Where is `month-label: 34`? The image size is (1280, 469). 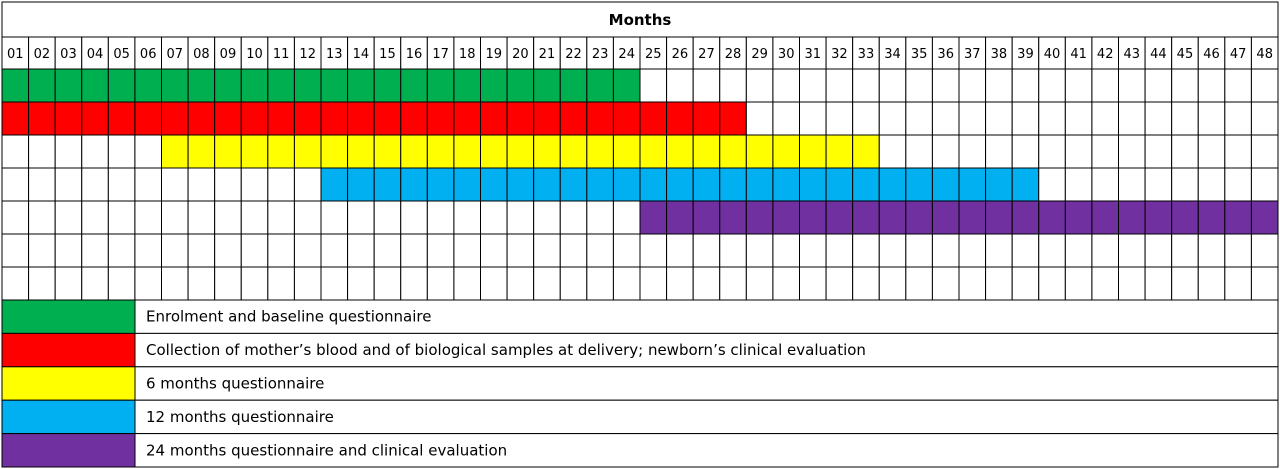 month-label: 34 is located at coordinates (892, 54).